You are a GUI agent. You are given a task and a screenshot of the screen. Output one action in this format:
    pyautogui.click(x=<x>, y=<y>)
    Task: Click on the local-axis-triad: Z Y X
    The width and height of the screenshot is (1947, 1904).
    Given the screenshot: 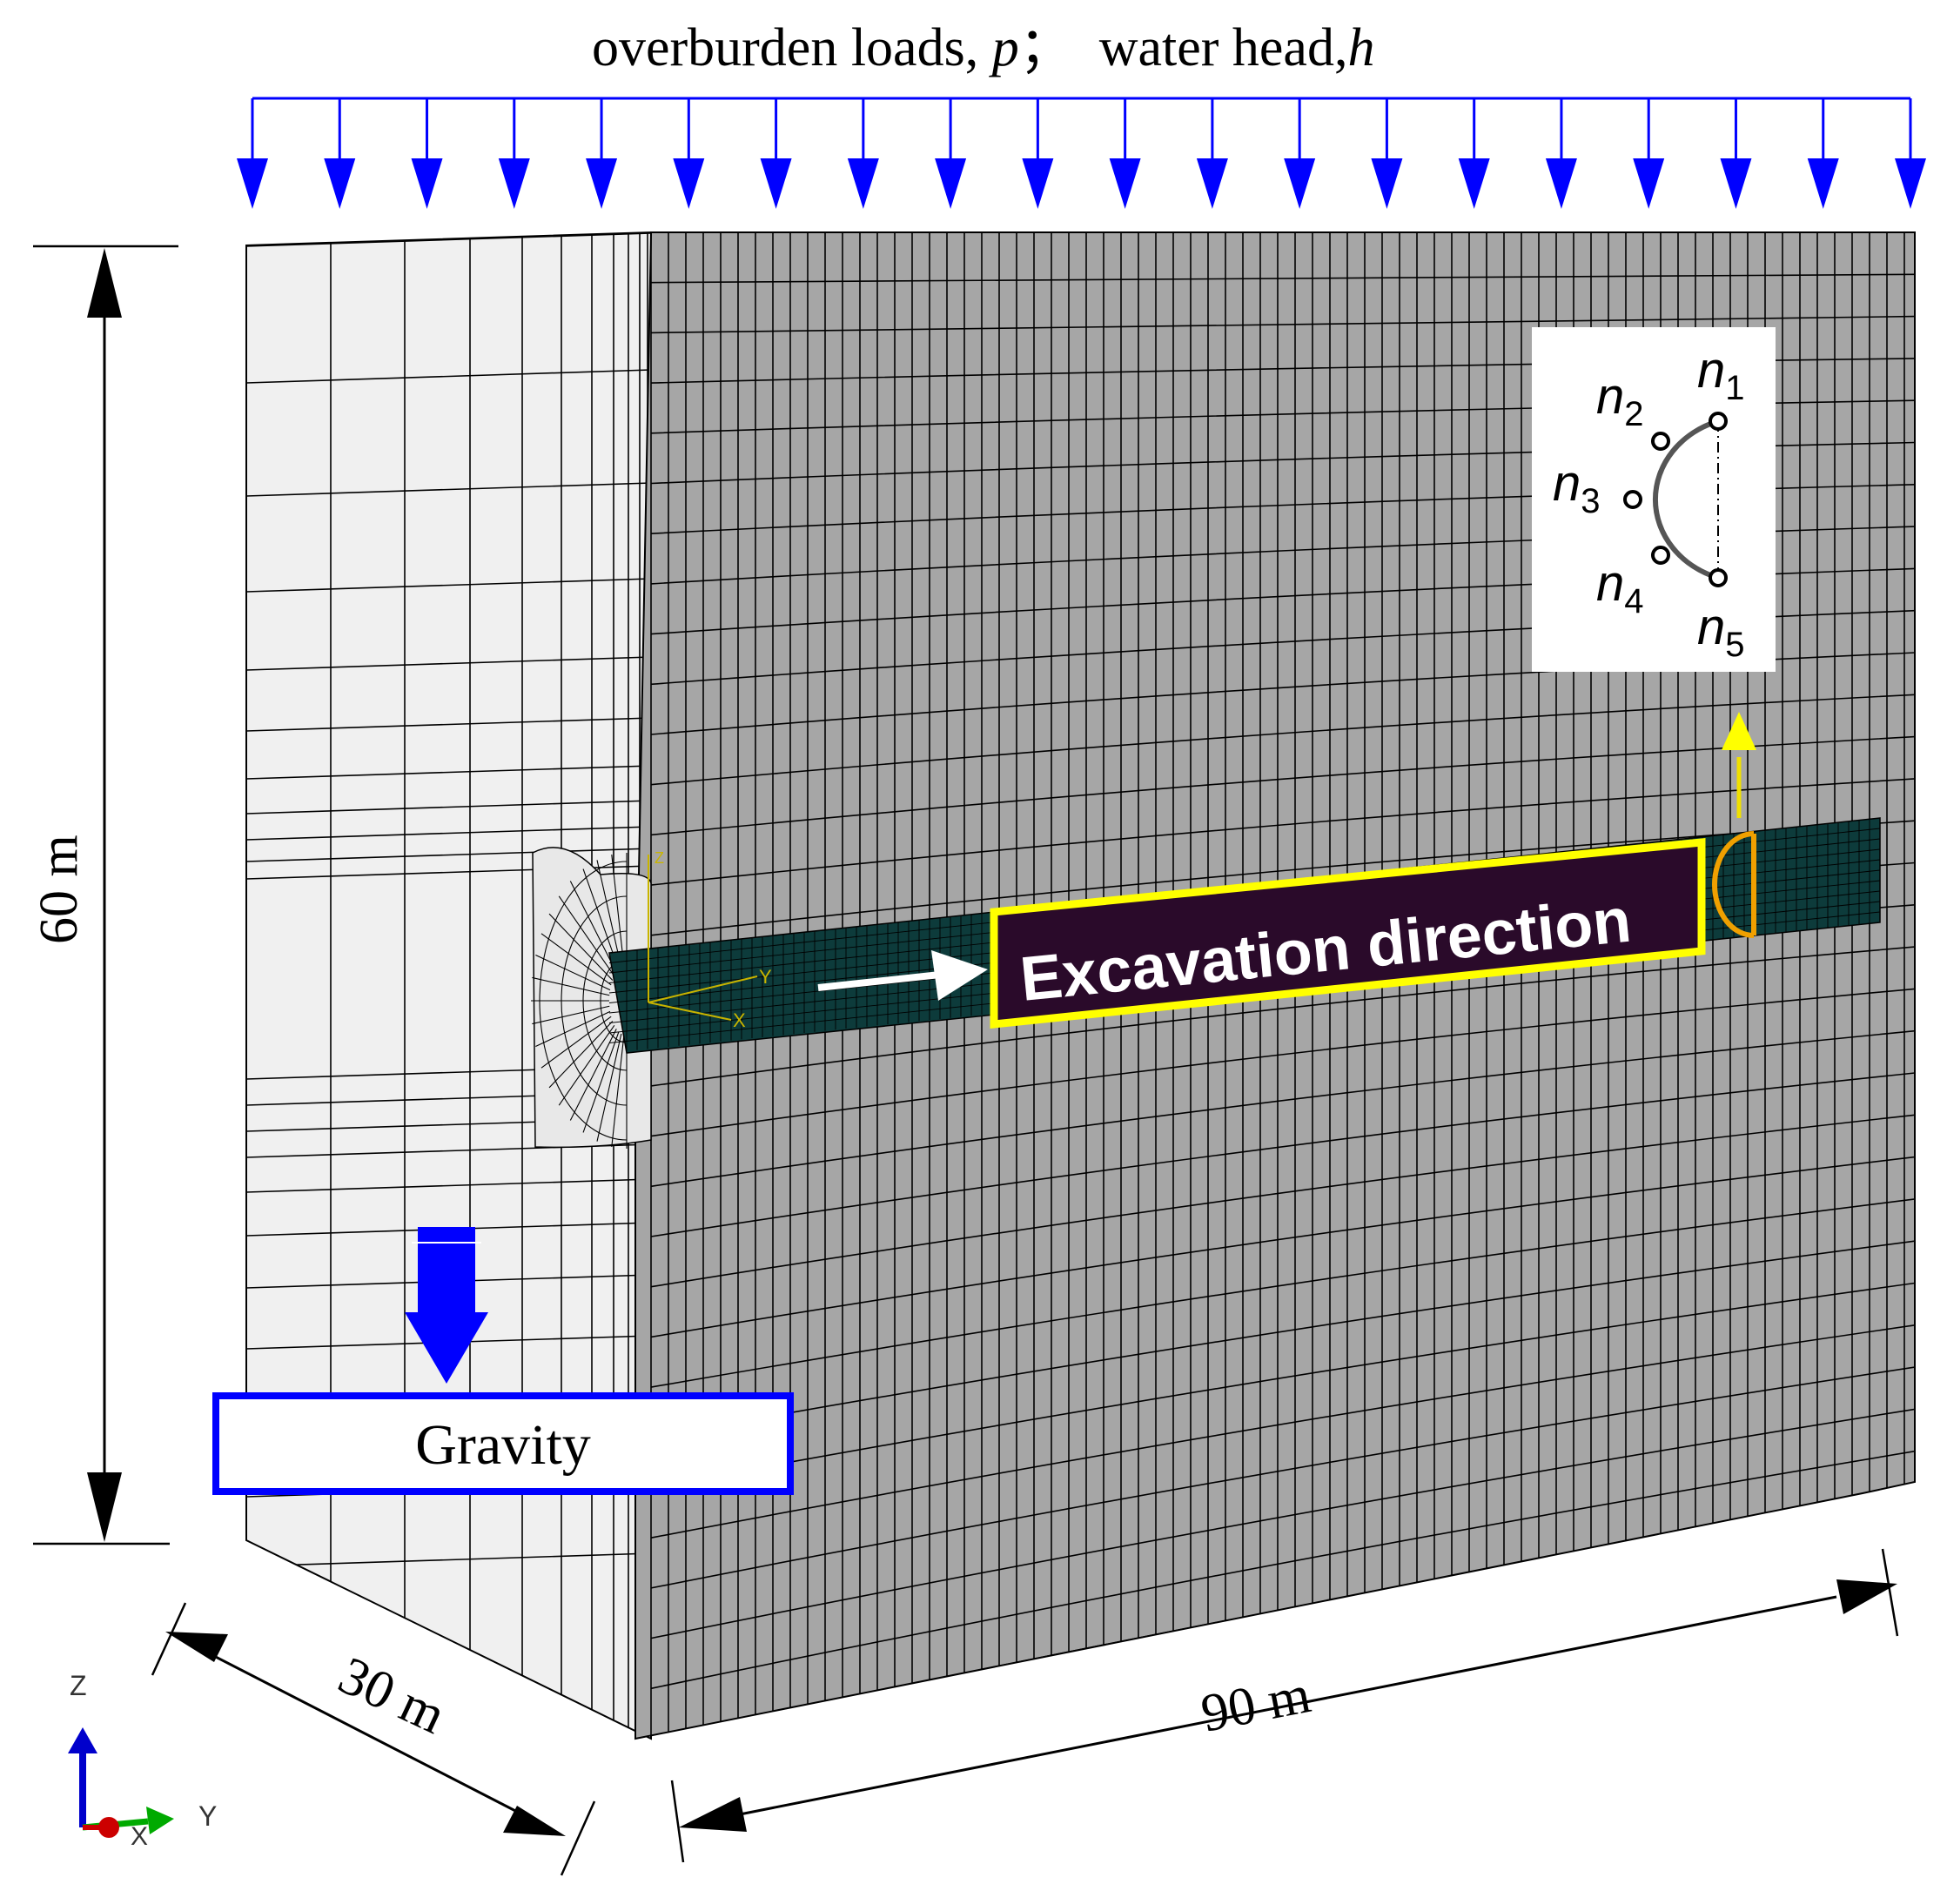 What is the action you would take?
    pyautogui.click(x=710, y=940)
    